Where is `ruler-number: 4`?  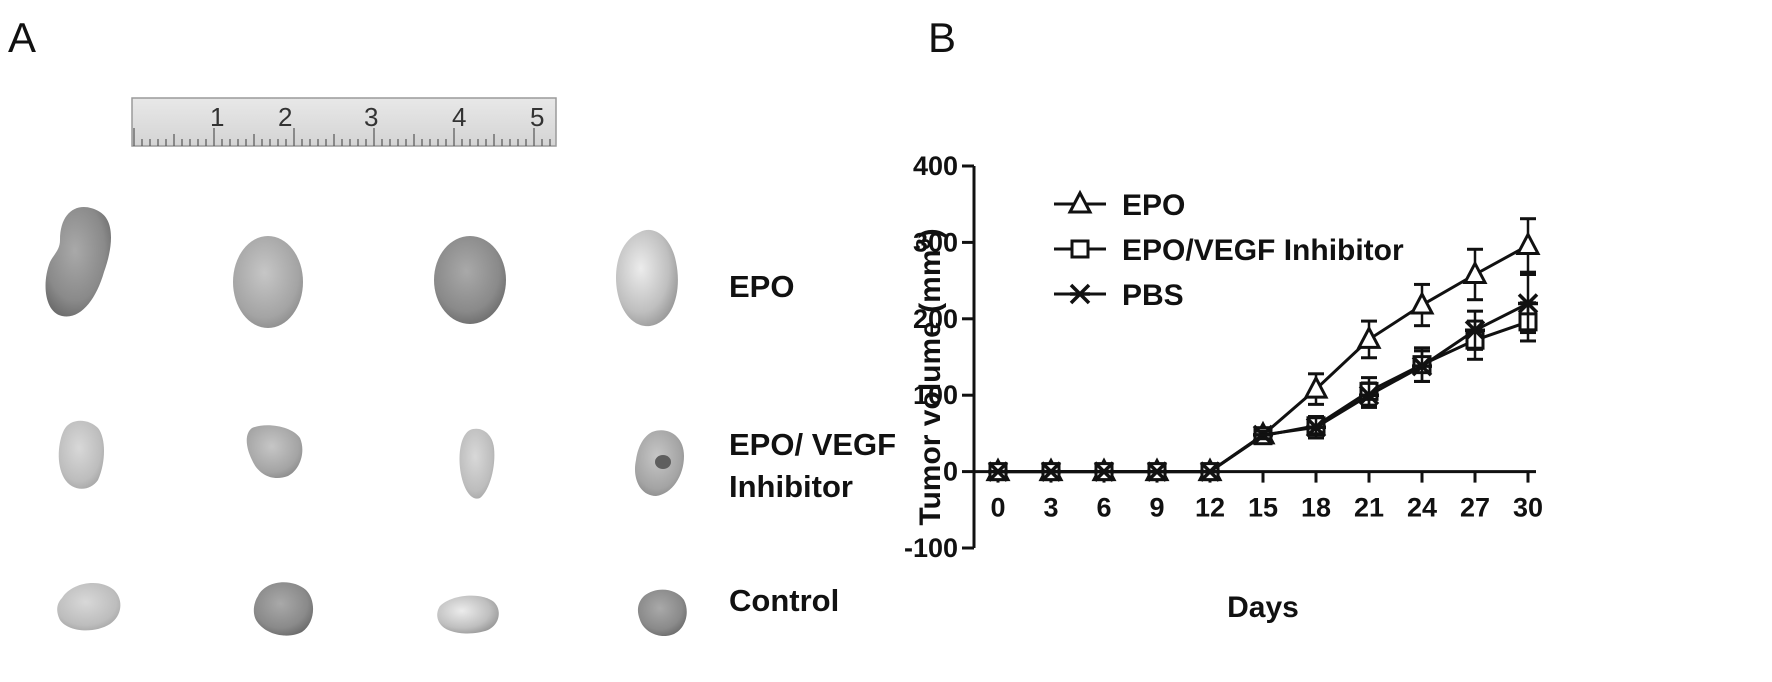 ruler-number: 4 is located at coordinates (459, 117).